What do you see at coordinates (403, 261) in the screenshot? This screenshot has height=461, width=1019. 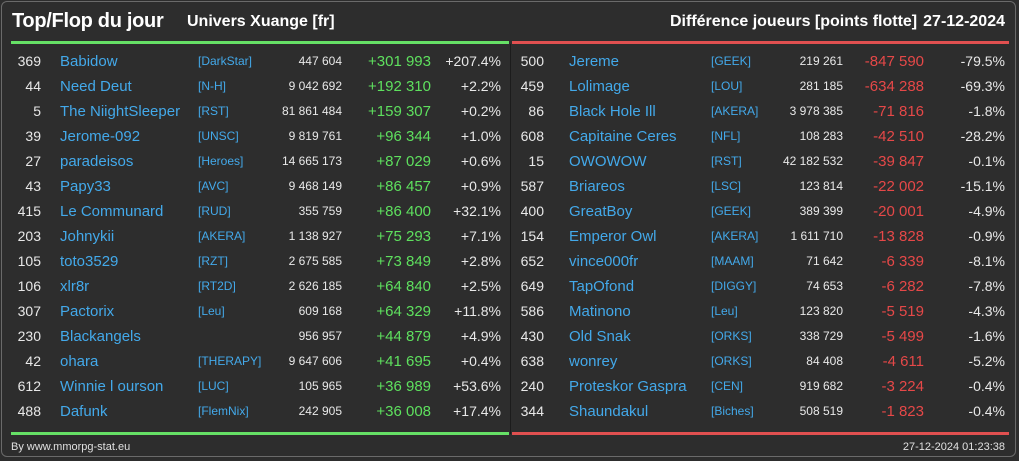 I see `points-difference: +73 849` at bounding box center [403, 261].